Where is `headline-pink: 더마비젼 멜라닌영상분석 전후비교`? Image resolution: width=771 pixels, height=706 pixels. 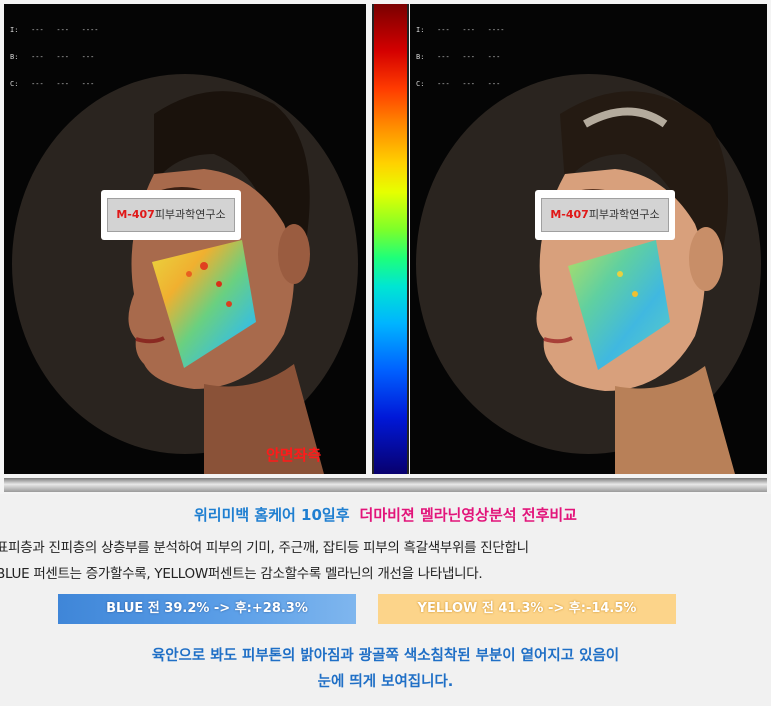 headline-pink: 더마비젼 멜라닌영상분석 전후비교 is located at coordinates (468, 515).